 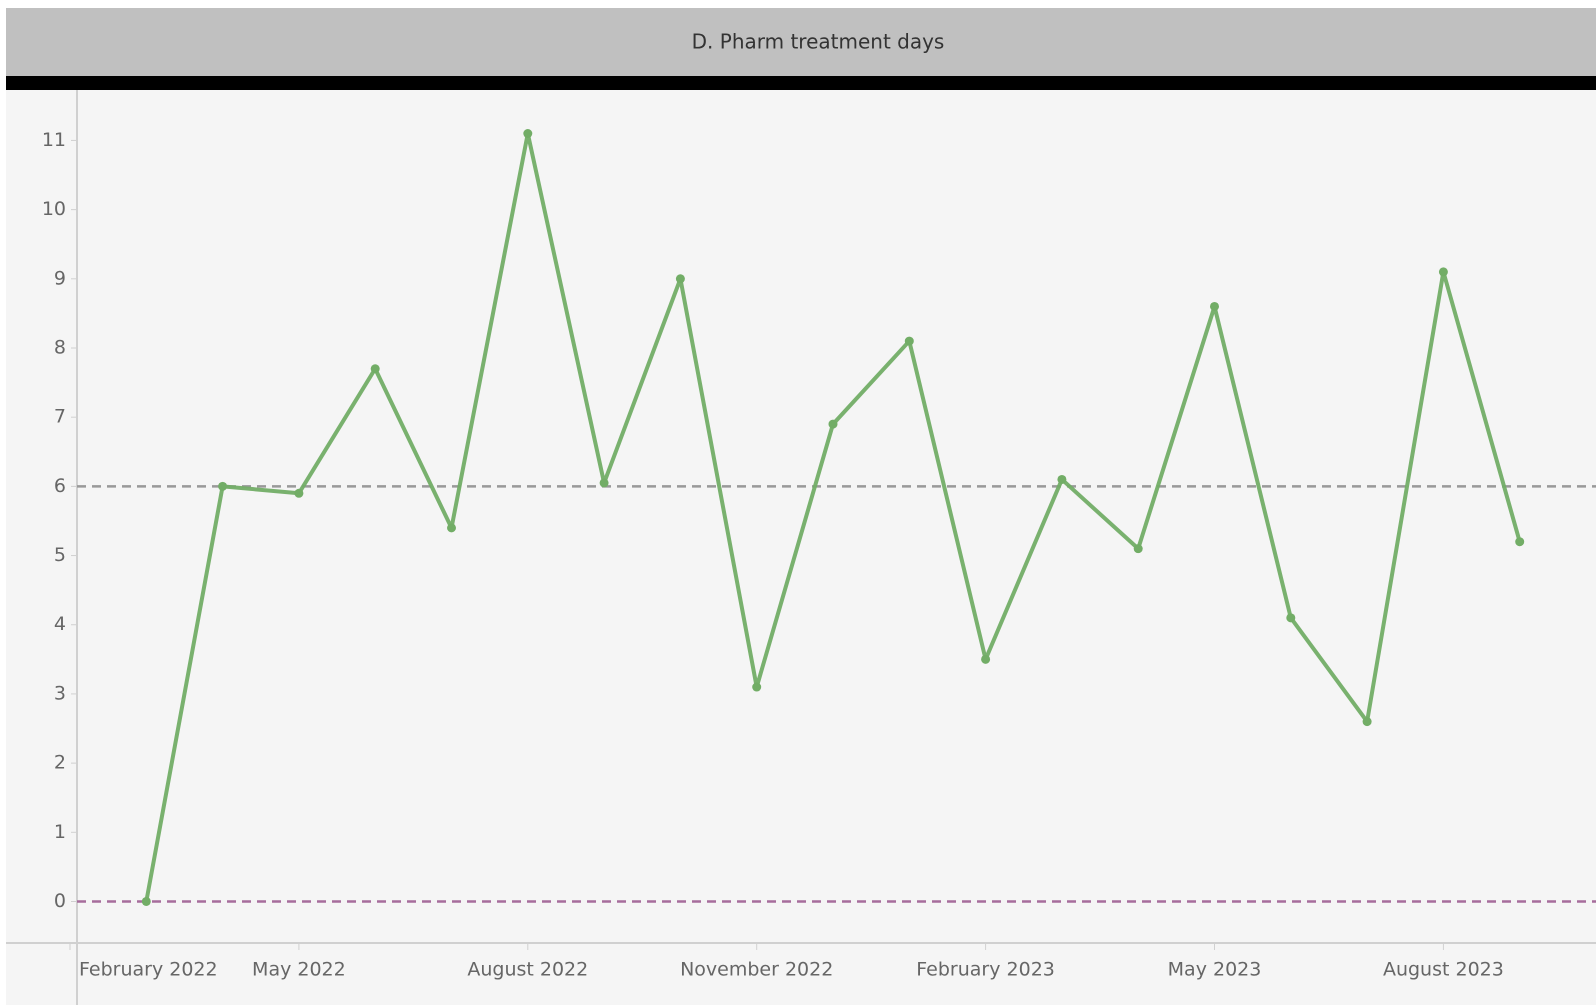 What do you see at coordinates (818, 42) in the screenshot?
I see `chart-title: D. Pharm treatment days` at bounding box center [818, 42].